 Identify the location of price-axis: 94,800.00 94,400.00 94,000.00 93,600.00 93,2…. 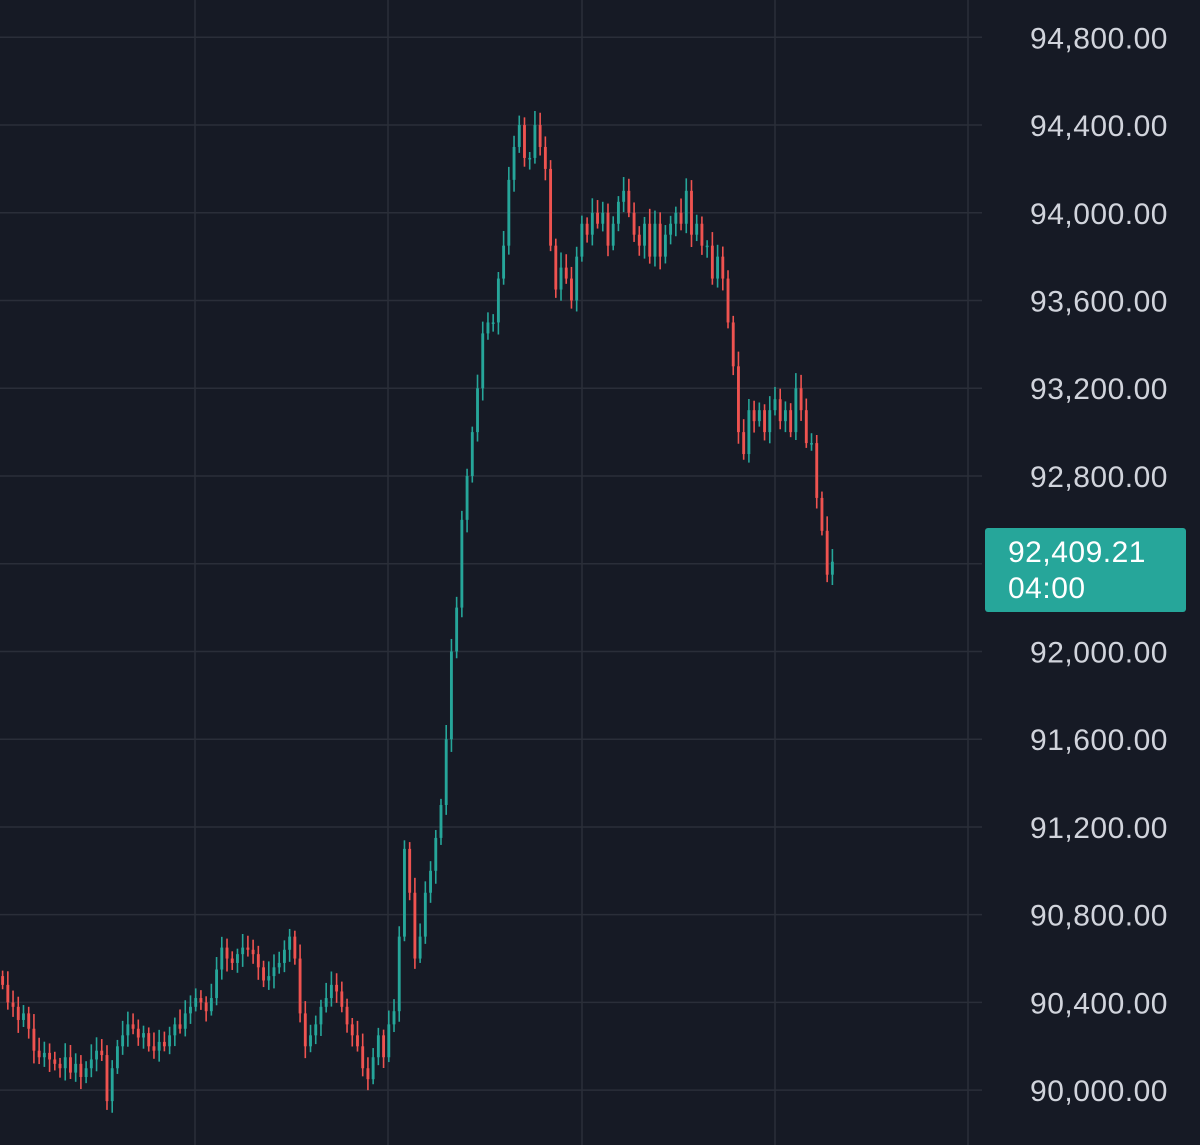
(1099, 565).